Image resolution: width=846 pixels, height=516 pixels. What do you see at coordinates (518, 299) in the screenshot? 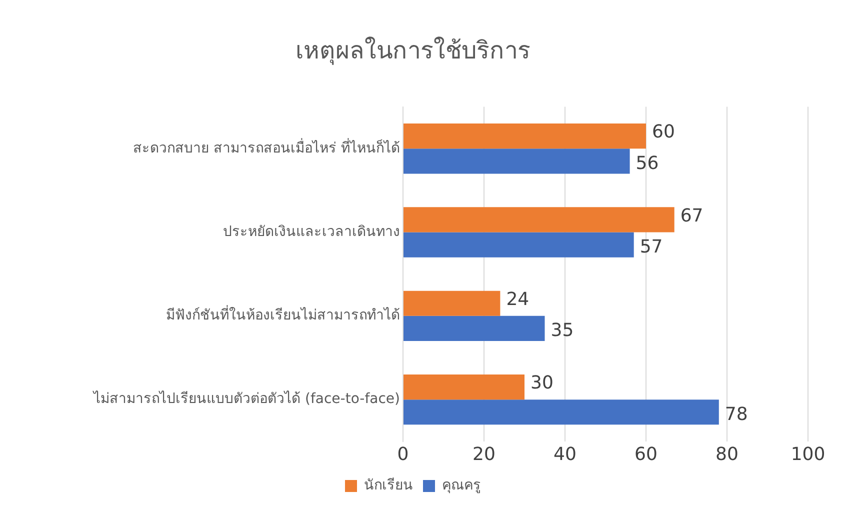
I see `data-label: 24` at bounding box center [518, 299].